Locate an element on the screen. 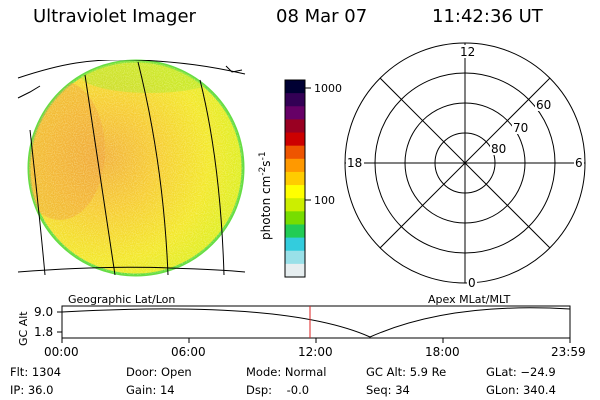 Image resolution: width=600 pixels, height=400 pixels. colorbar-tick-100: 100 is located at coordinates (324, 200).